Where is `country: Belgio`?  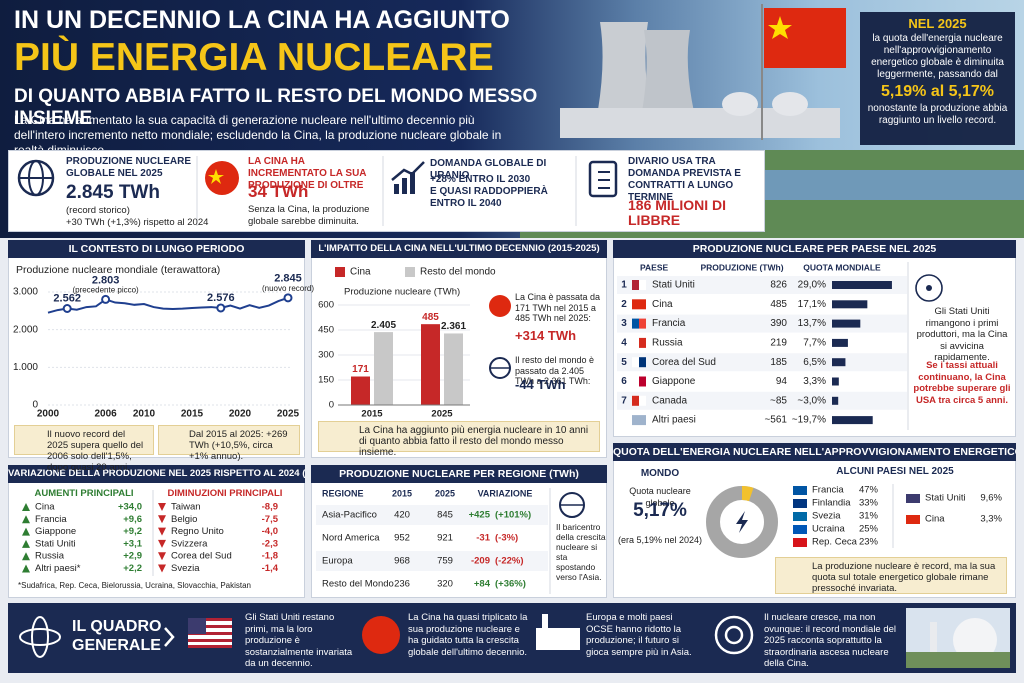
country: Belgio is located at coordinates (184, 519).